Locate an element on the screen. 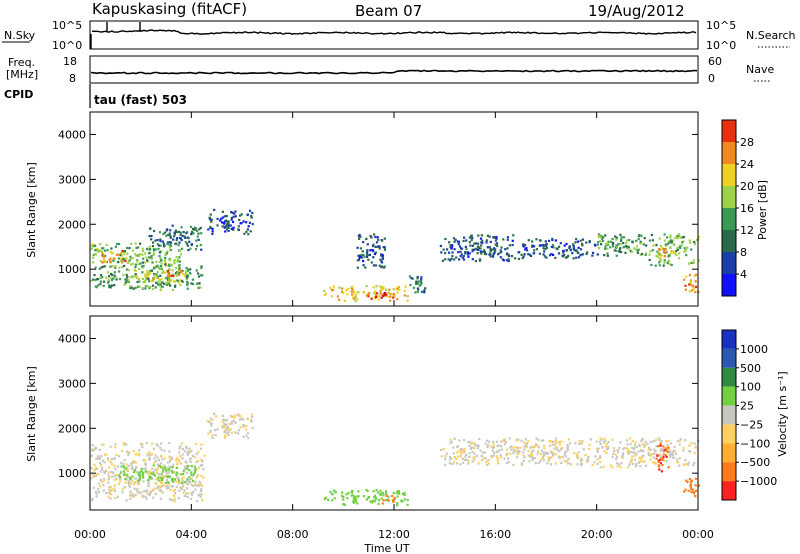 The image size is (800, 554). freq-panel-frame is located at coordinates (394, 69).